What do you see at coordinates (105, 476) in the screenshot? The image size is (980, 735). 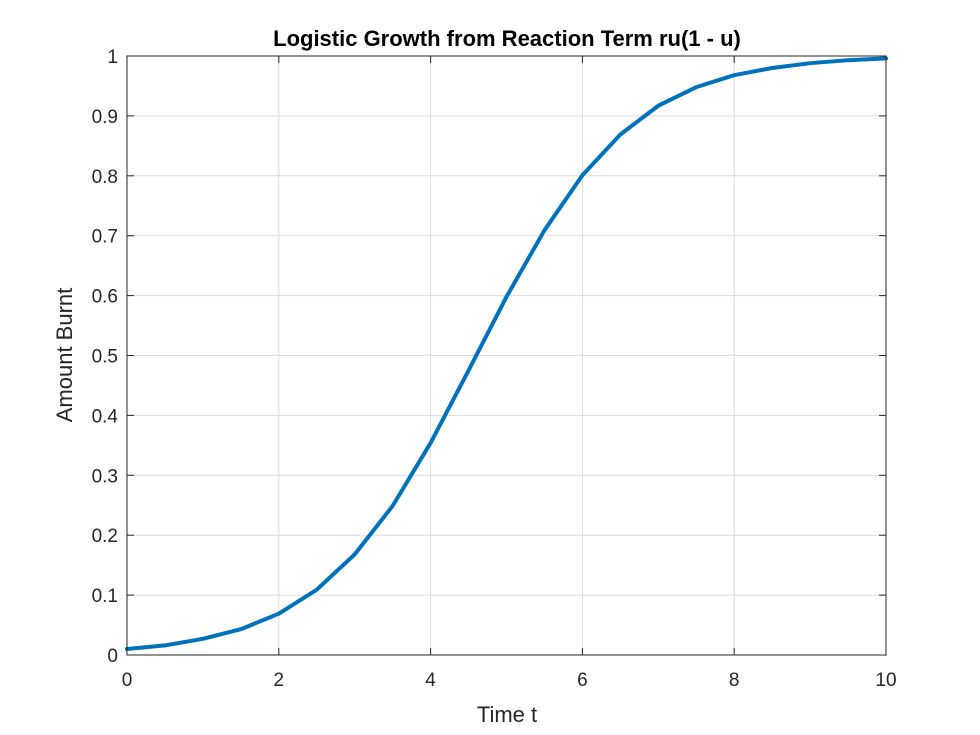 I see `y-tick-label: 0.3` at bounding box center [105, 476].